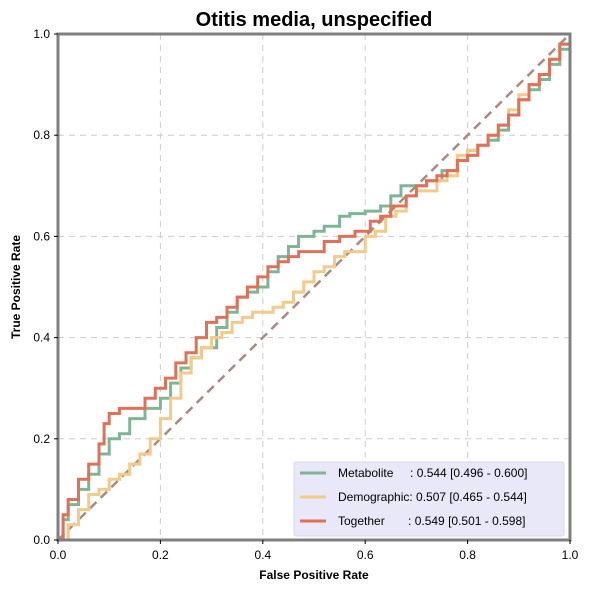 This screenshot has height=592, width=591. I want to click on legend-entry: Demographic: 0.507 [0.465 - 0.544], so click(432, 497).